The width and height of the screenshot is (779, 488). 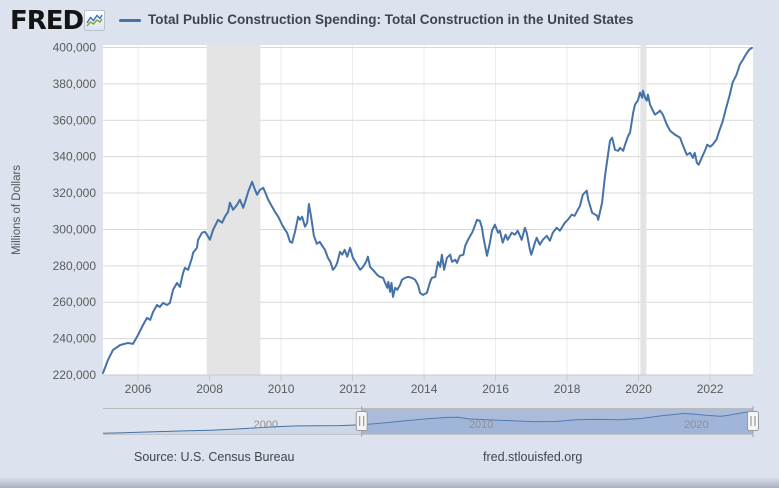 What do you see at coordinates (47, 21) in the screenshot?
I see `fred-logo-text: FRED` at bounding box center [47, 21].